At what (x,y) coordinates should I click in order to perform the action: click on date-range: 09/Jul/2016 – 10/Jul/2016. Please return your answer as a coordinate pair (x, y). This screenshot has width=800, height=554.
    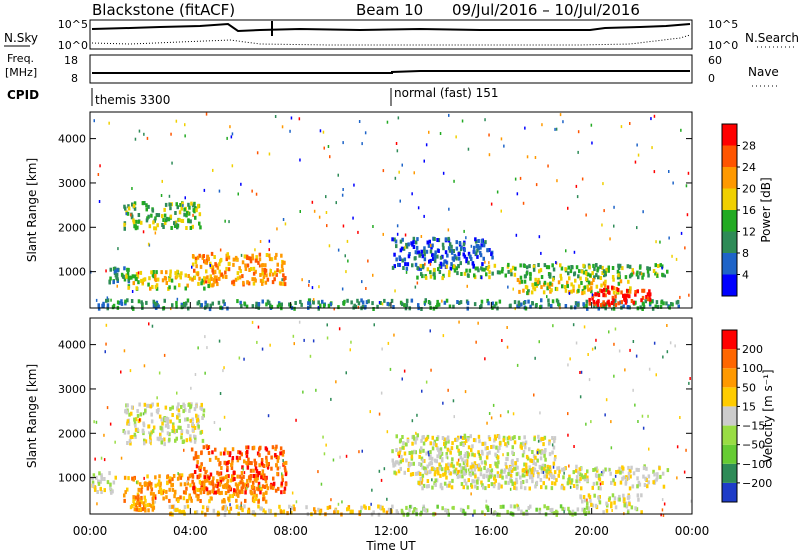
    Looking at the image, I should click on (546, 10).